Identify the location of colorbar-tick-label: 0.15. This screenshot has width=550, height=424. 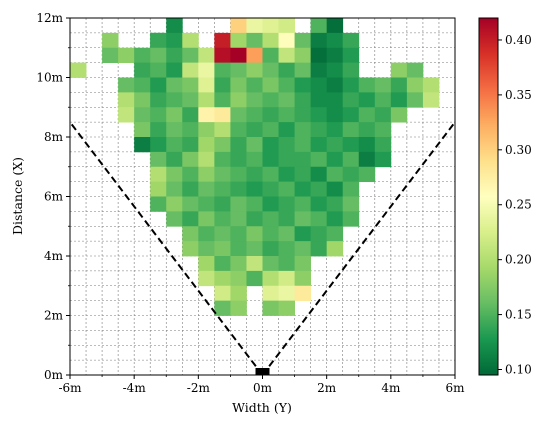
(518, 315).